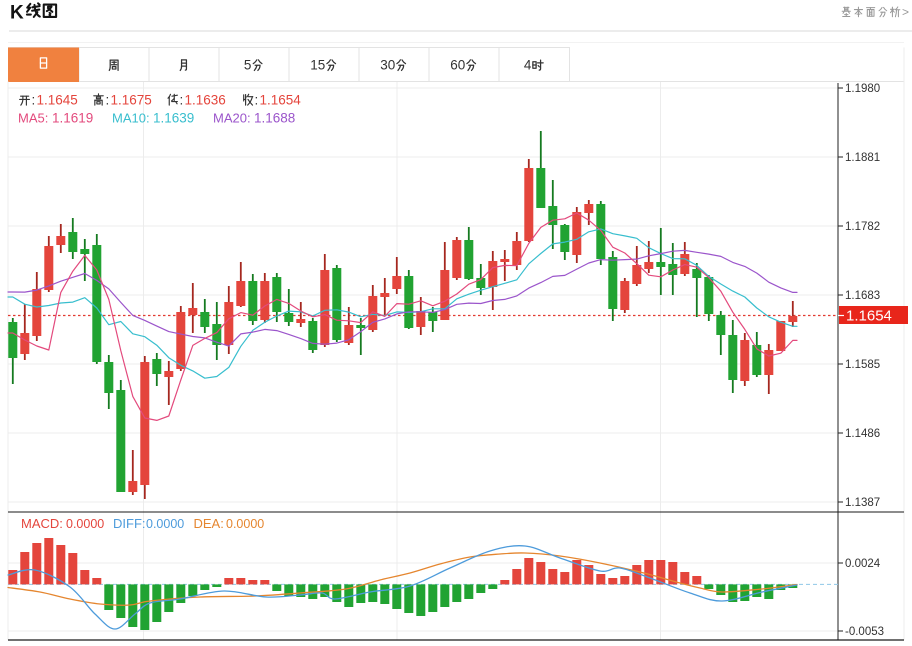  What do you see at coordinates (42, 523) in the screenshot?
I see `svg-text: MACD:` at bounding box center [42, 523].